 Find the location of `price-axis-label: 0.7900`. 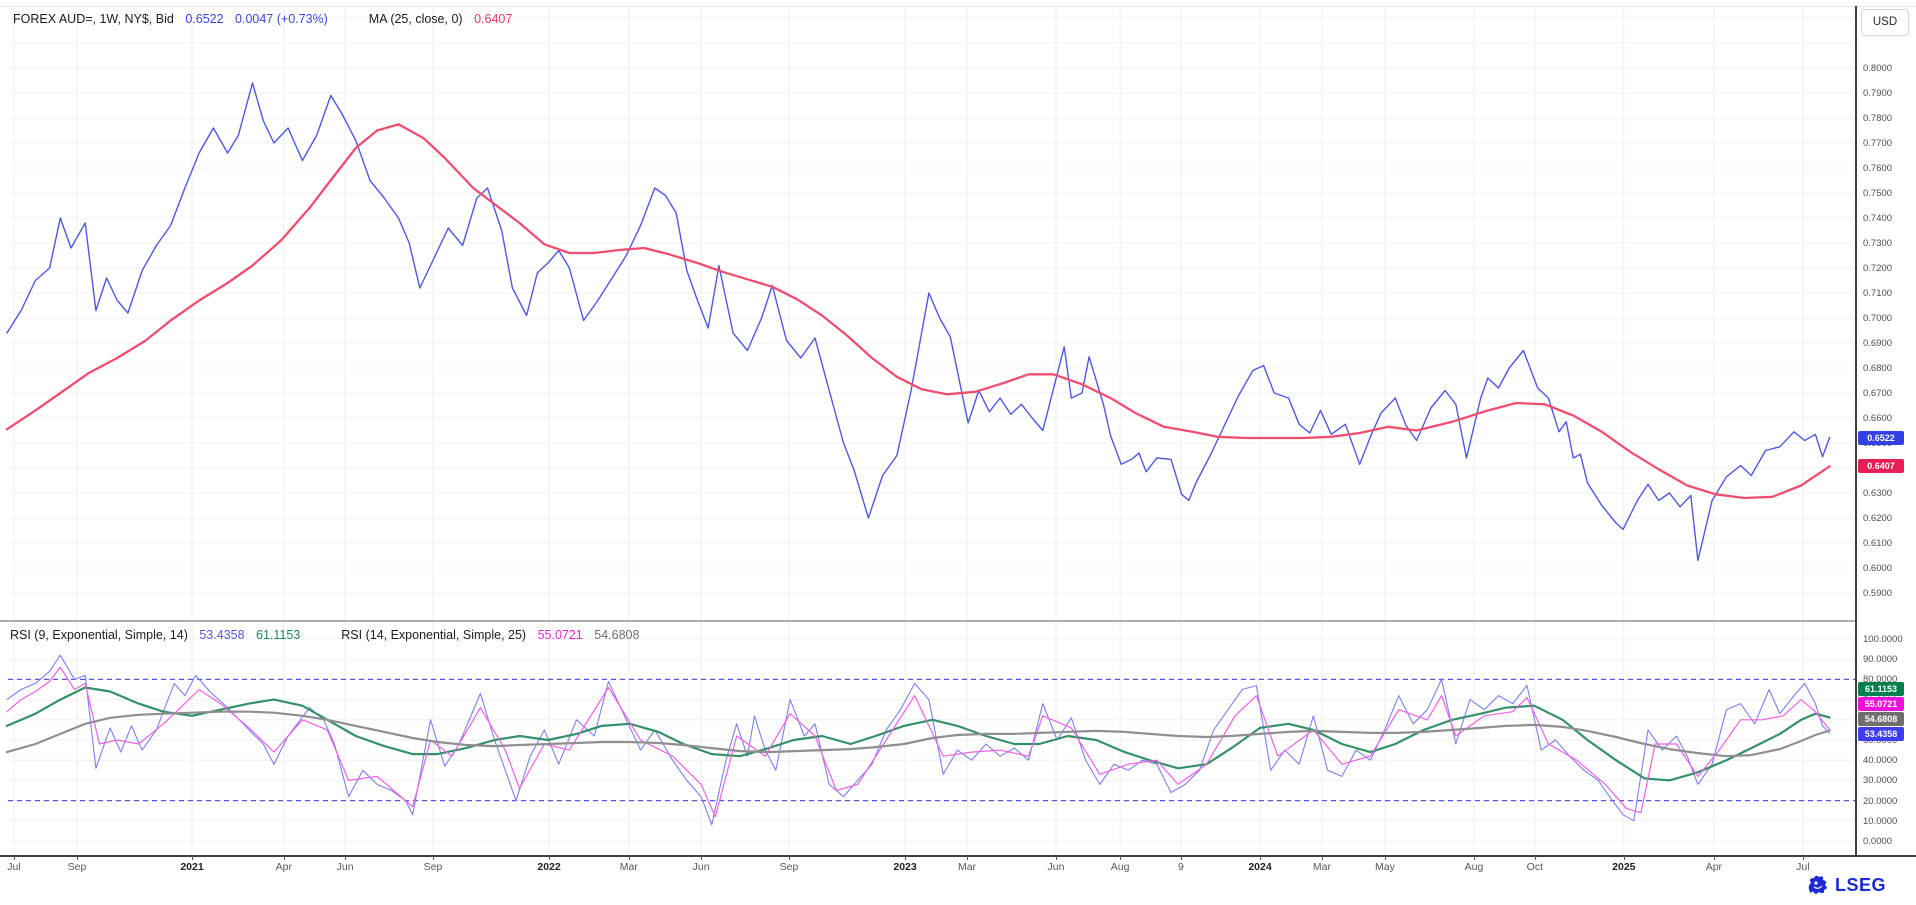

price-axis-label: 0.7900 is located at coordinates (1878, 93).